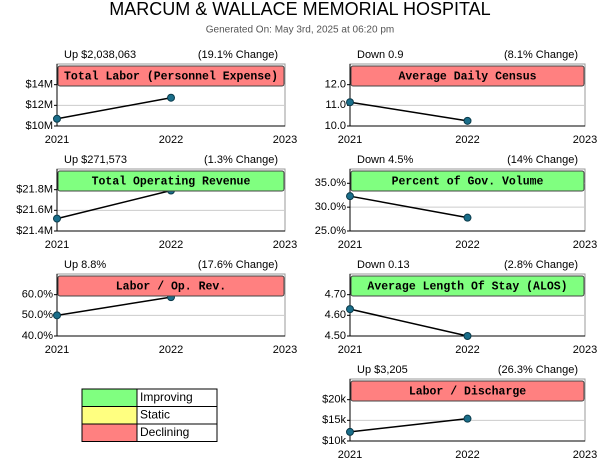 This screenshot has width=600, height=465. I want to click on y-tick-label: 4.70, so click(335, 295).